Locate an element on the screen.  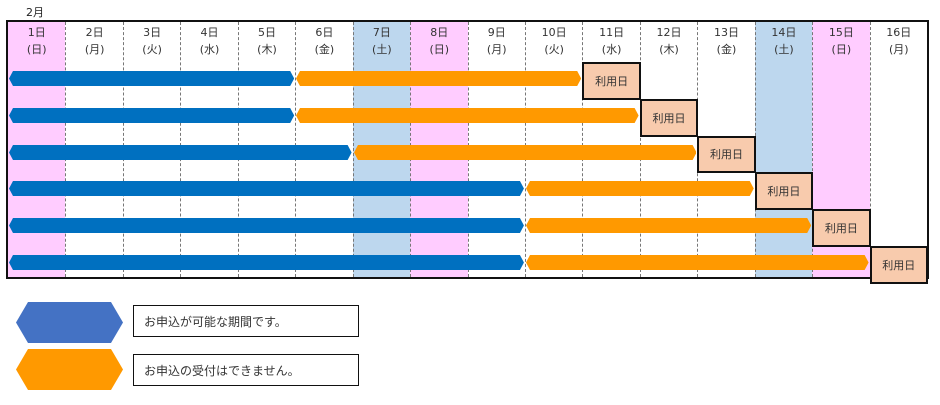
day-header: 8日 (日) is located at coordinates (439, 41).